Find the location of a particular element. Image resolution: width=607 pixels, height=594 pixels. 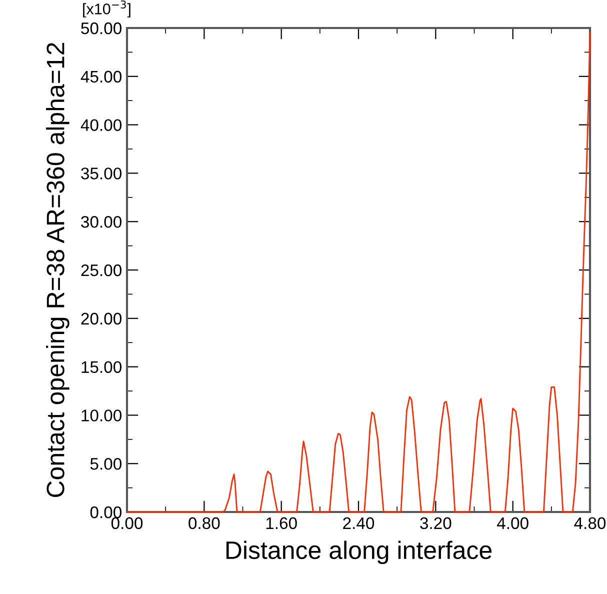

y-tick-label: 25.00 is located at coordinates (101, 270).